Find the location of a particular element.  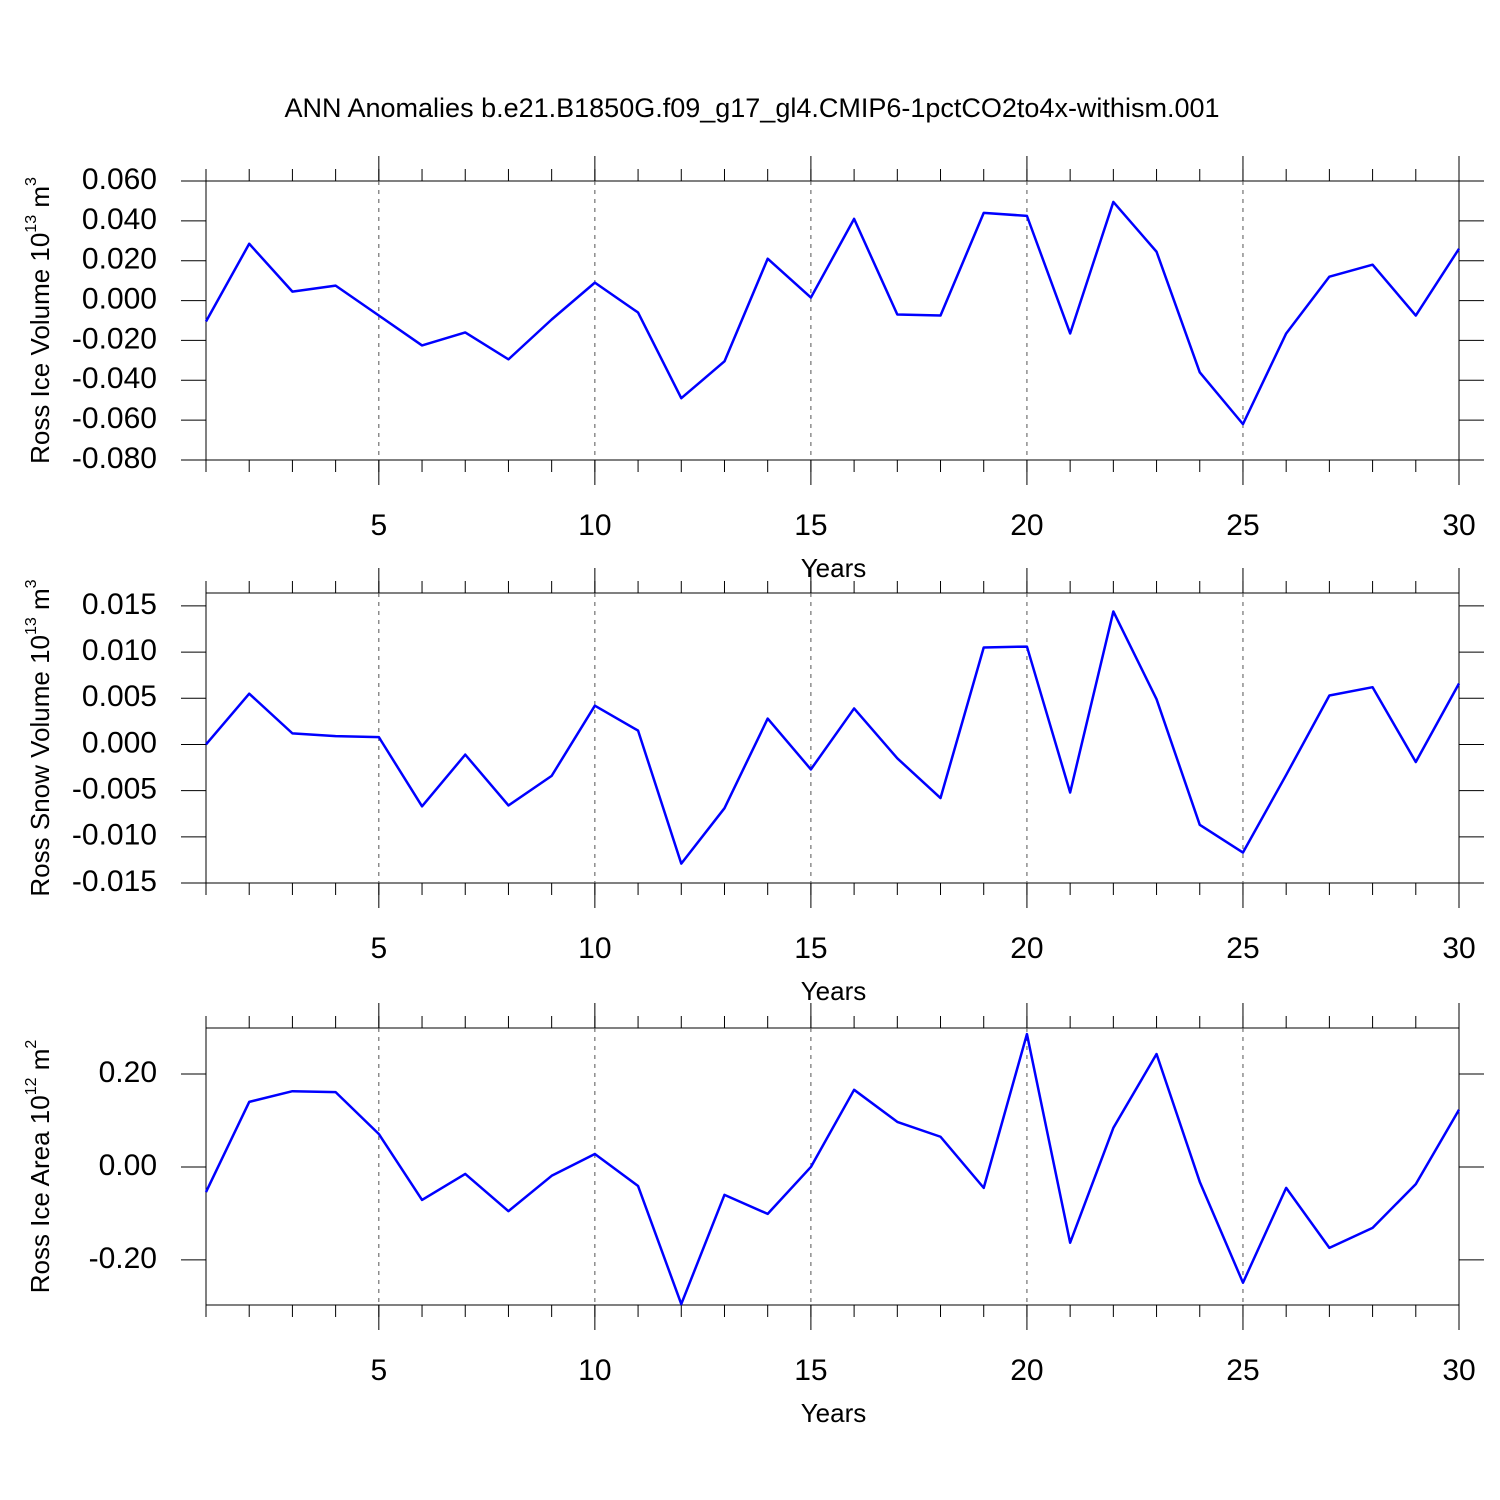

y-tick-label: 0.020 is located at coordinates (119, 259).